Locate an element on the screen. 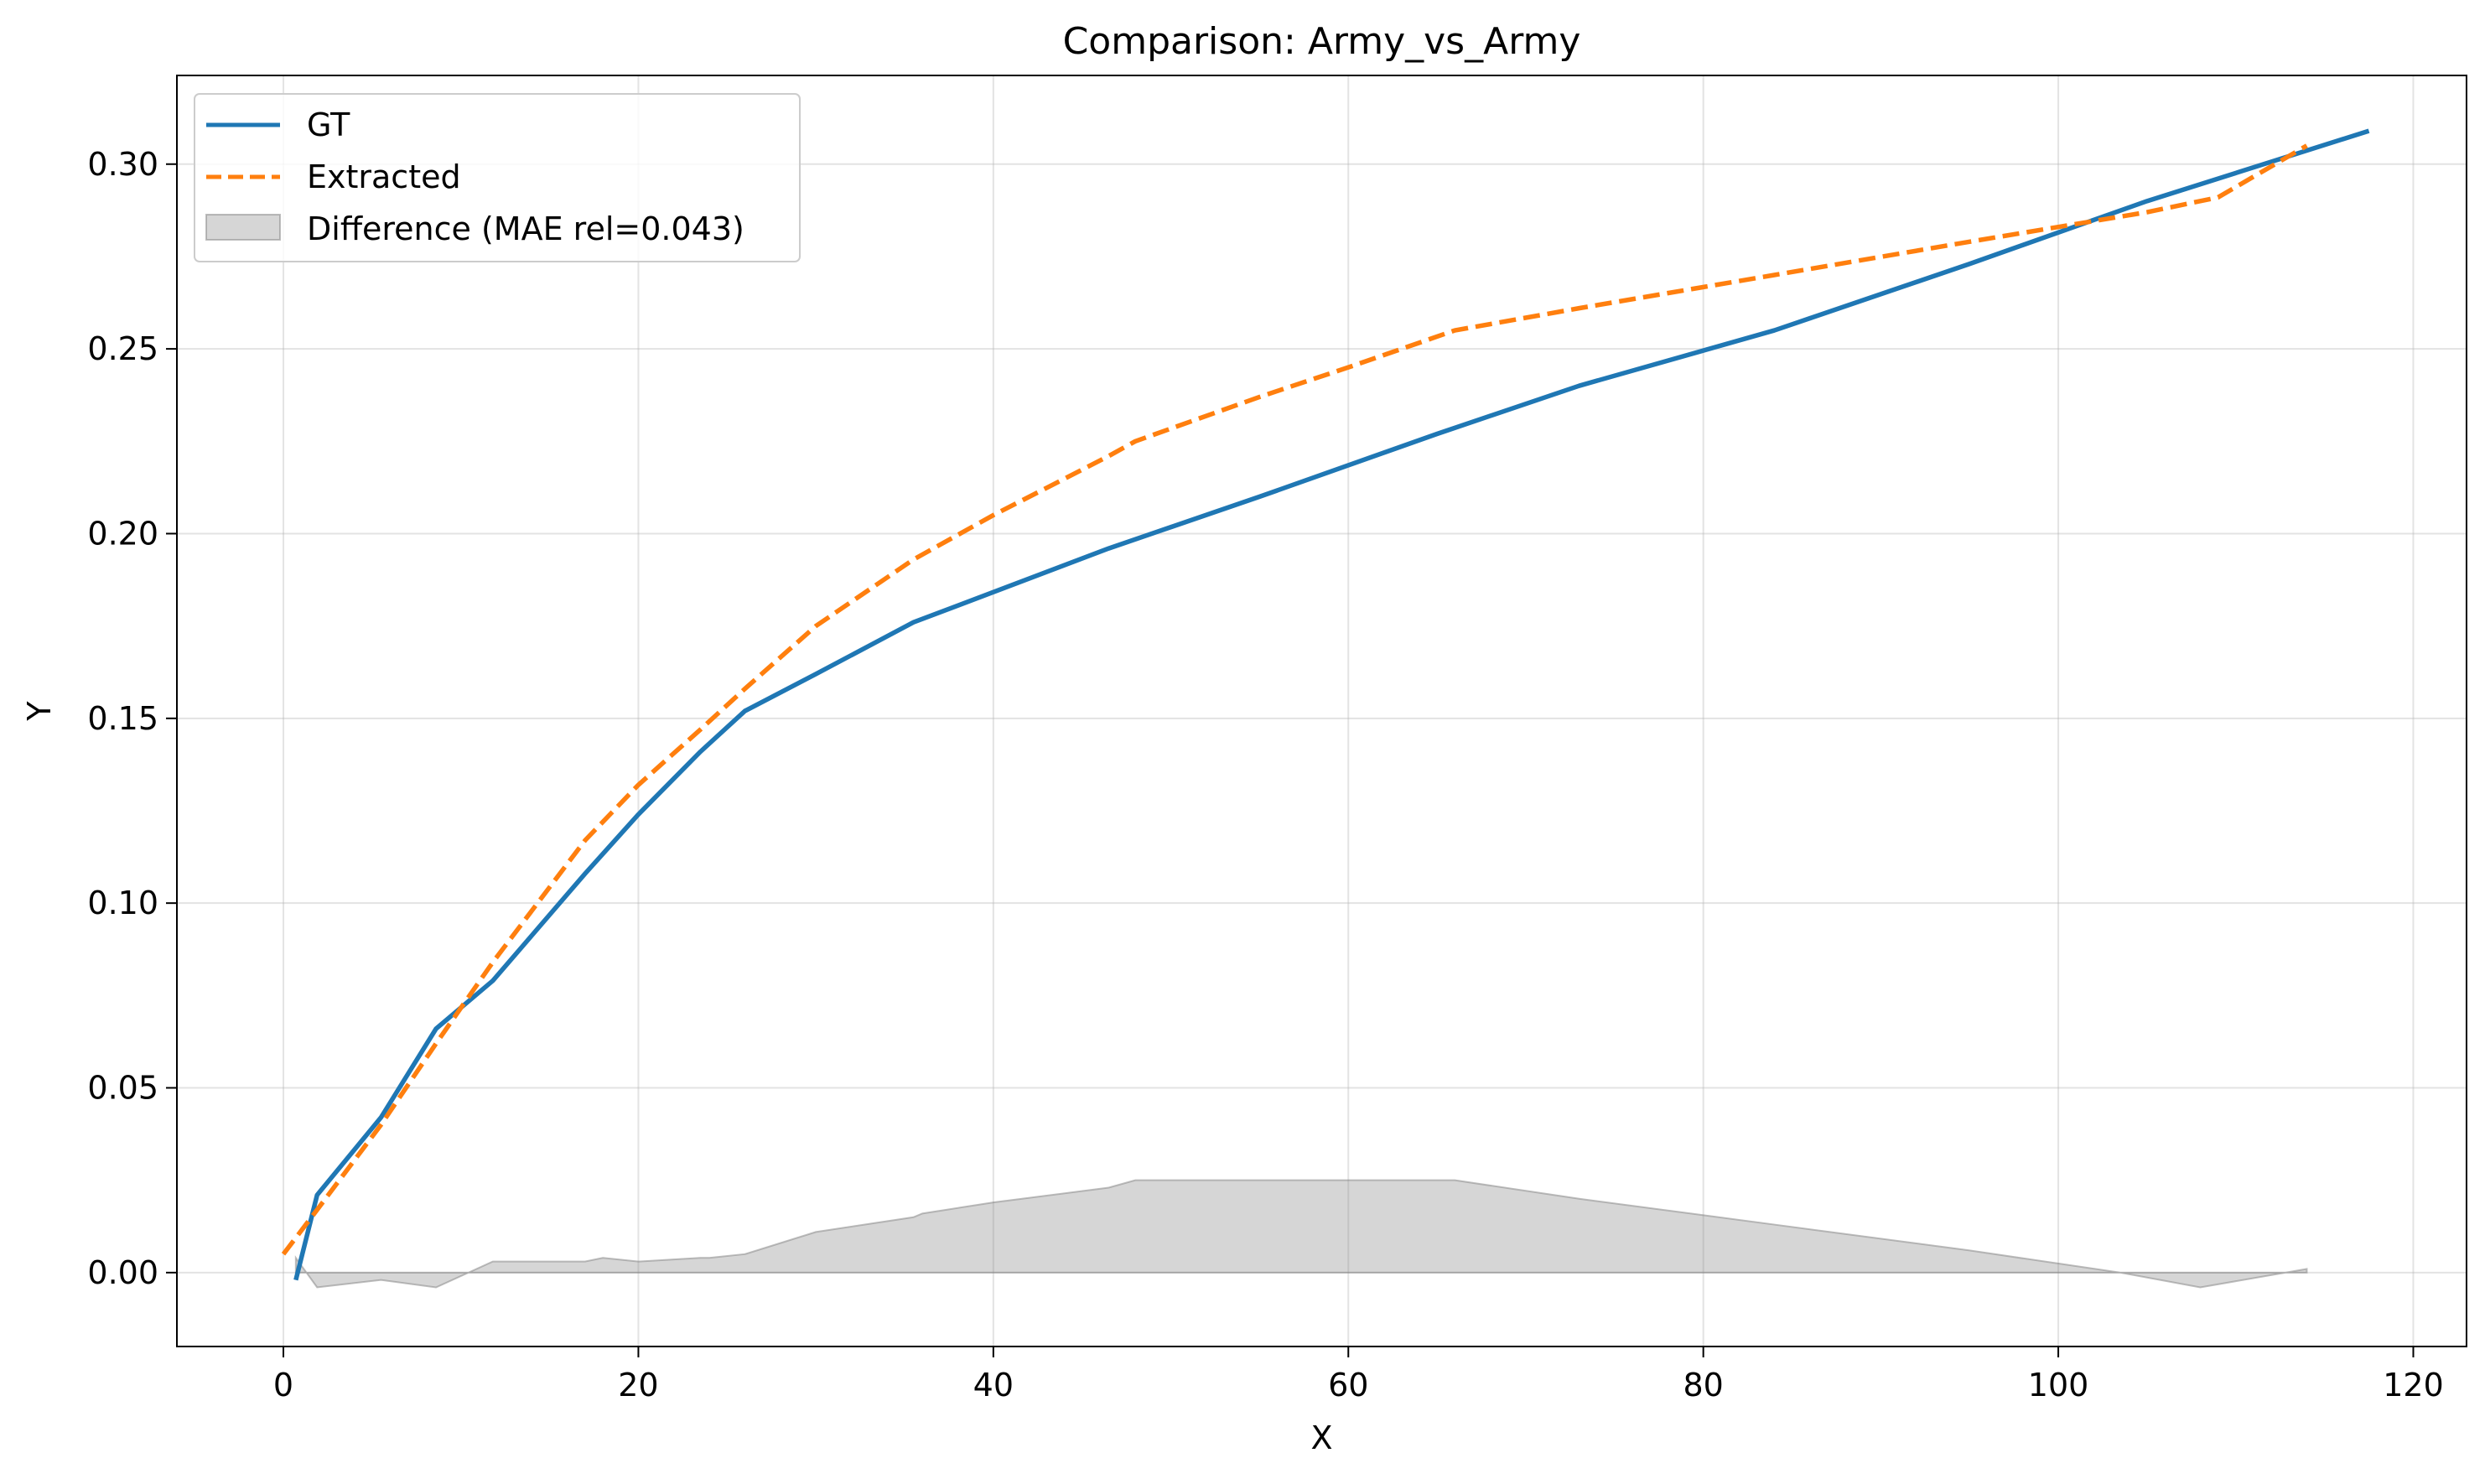 The height and width of the screenshot is (1484, 2490). difference-area is located at coordinates (1301, 1234).